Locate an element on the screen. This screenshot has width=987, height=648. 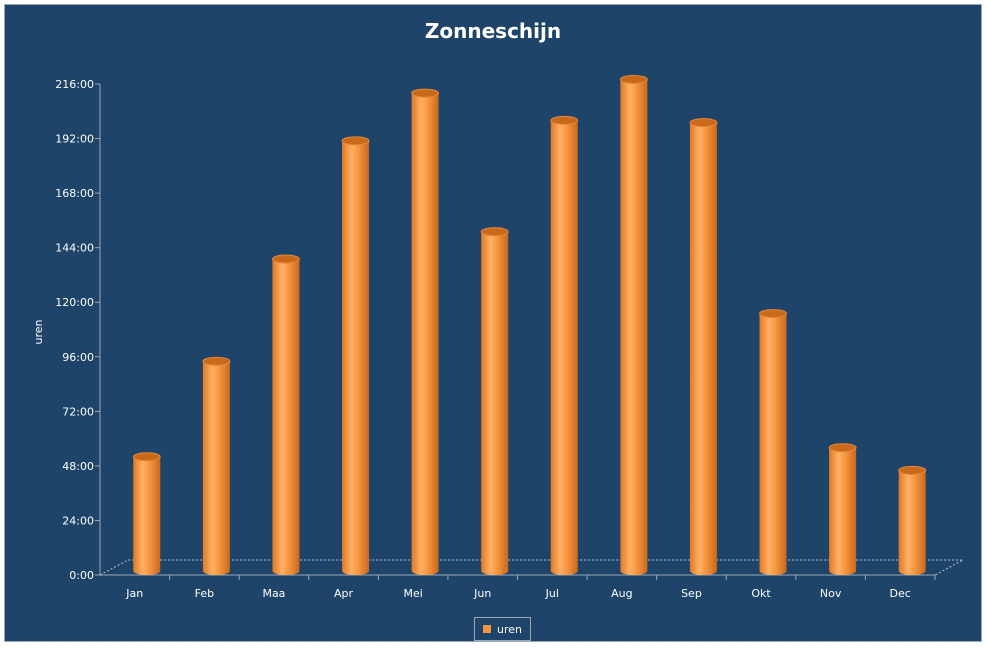
bar-maa is located at coordinates (286, 417).